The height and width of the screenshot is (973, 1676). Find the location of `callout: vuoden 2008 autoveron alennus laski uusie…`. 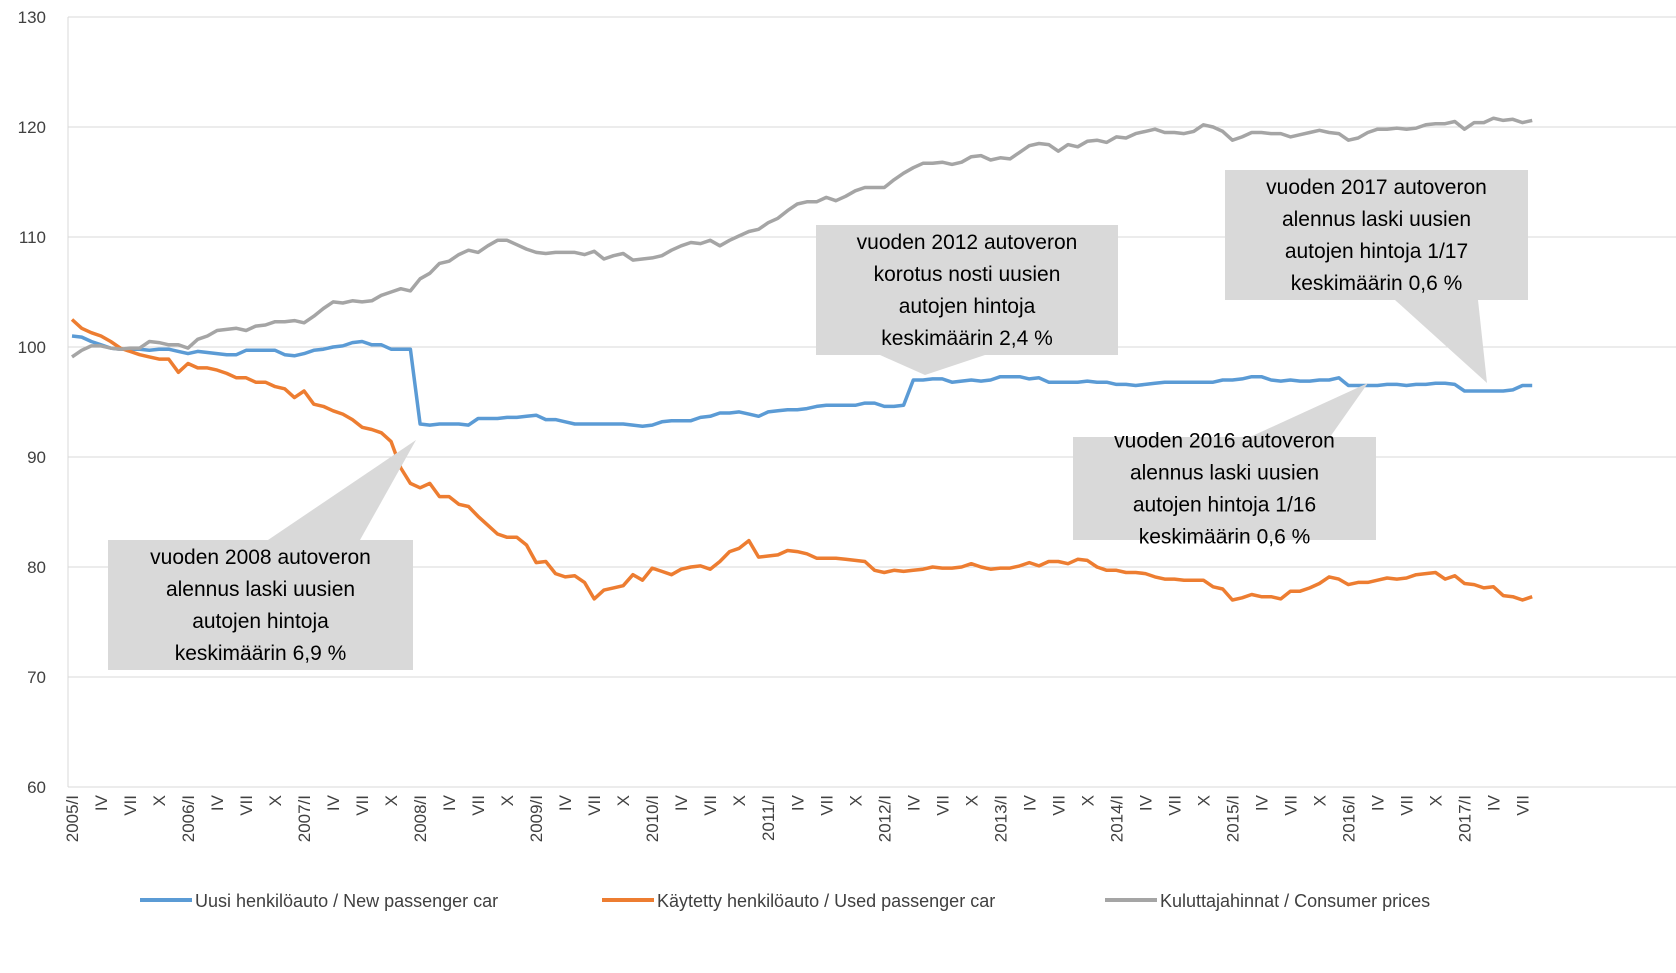

callout: vuoden 2008 autoveron alennus laski uusie… is located at coordinates (262, 555).